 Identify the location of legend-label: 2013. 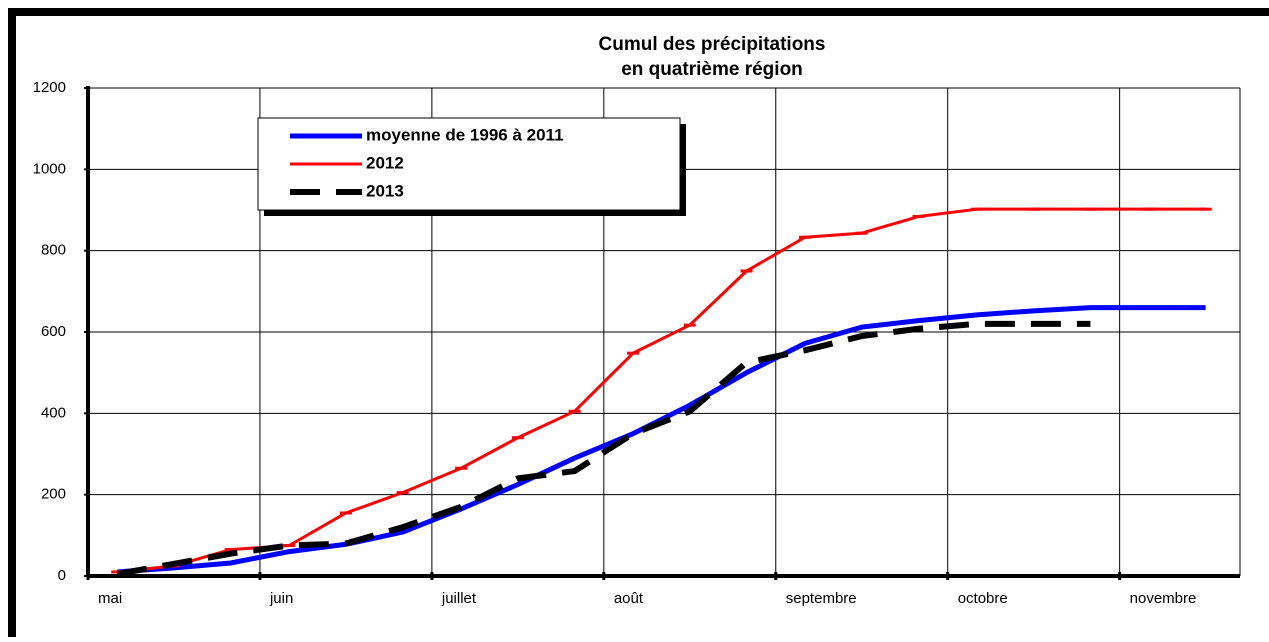
(385, 190).